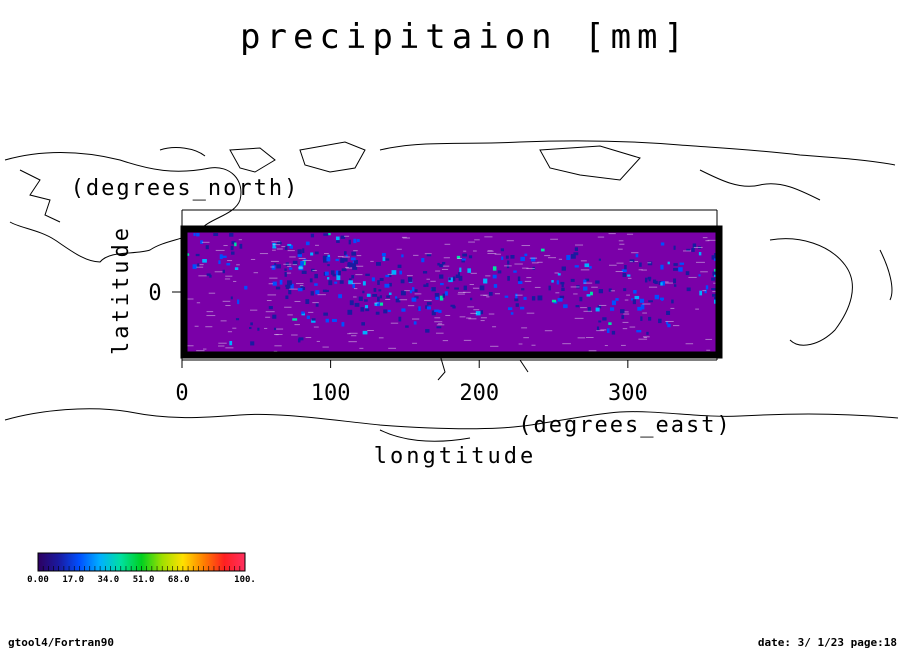 This screenshot has width=904, height=654. I want to click on heatmap-frame, so click(451, 292).